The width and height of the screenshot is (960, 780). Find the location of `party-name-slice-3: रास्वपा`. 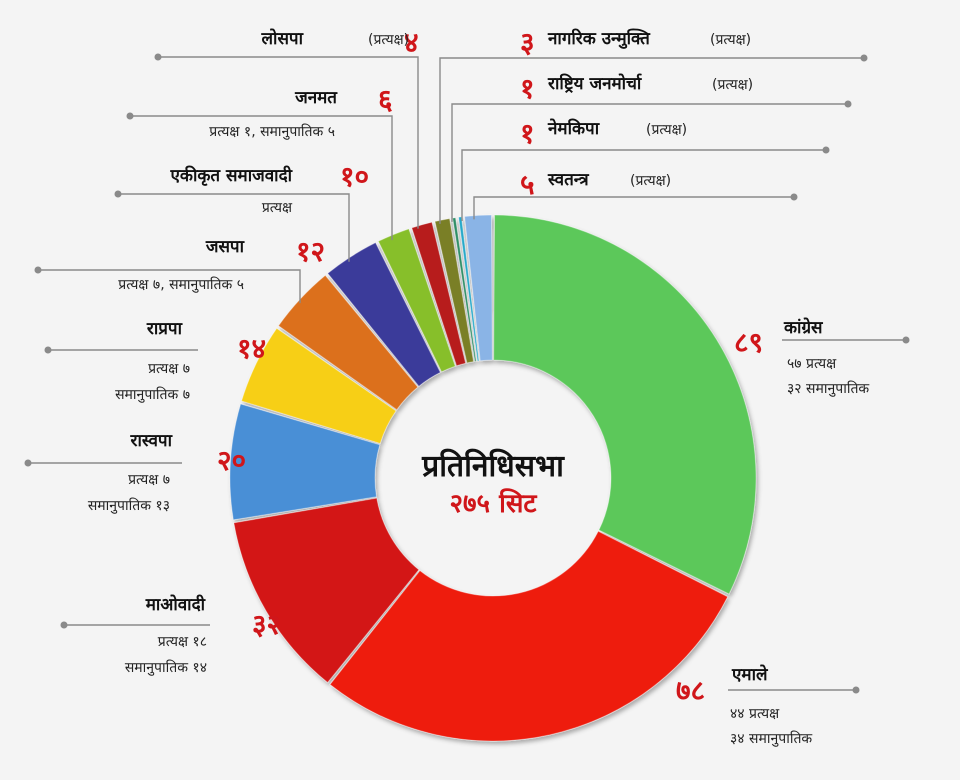

party-name-slice-3: रास्वपा is located at coordinates (151, 441).